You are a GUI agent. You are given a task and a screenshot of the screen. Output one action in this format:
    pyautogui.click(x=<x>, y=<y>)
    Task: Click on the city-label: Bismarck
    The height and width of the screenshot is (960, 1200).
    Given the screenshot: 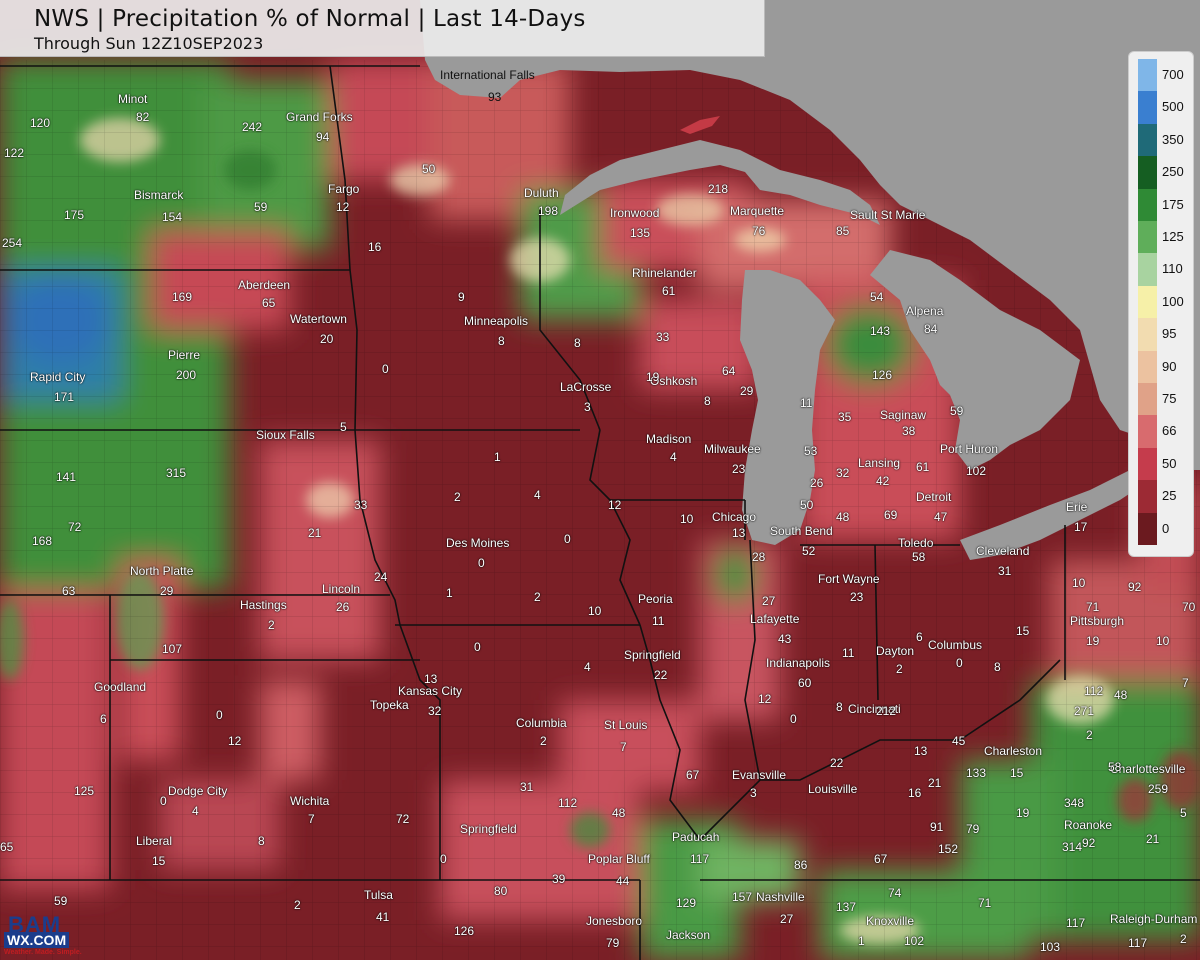 What is the action you would take?
    pyautogui.click(x=159, y=195)
    